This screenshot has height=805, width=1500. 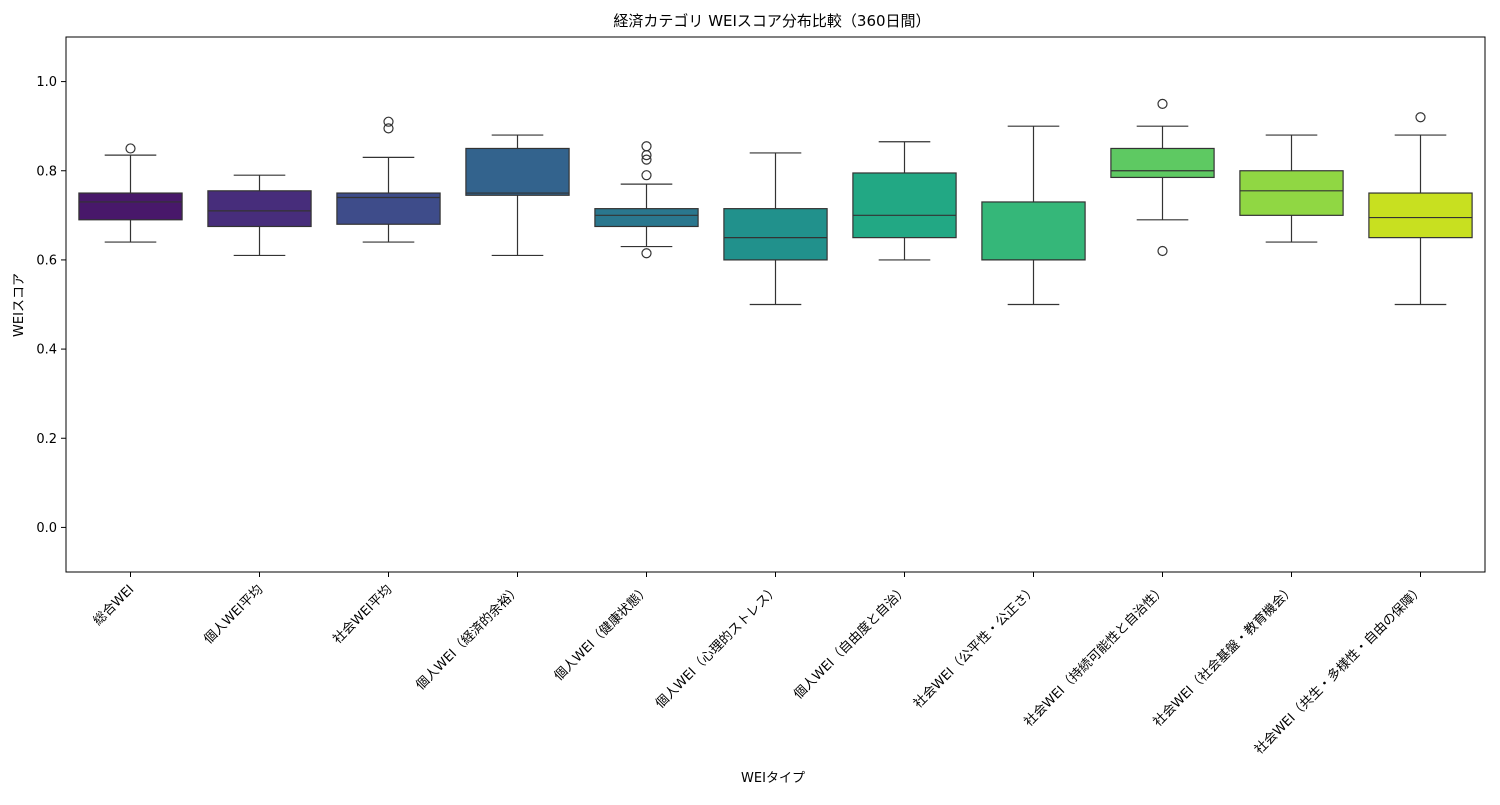 I want to click on x-tick-label: 総合WEI, so click(x=114, y=605).